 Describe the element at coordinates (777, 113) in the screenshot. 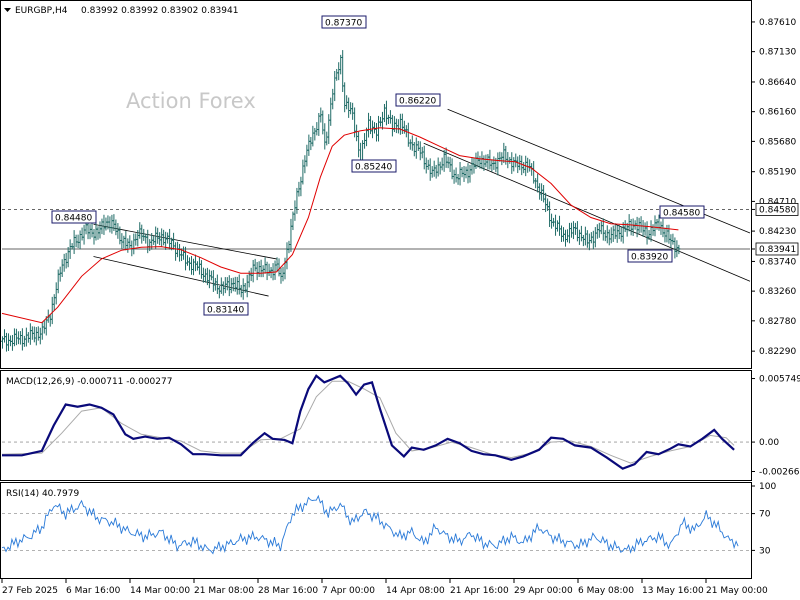

I see `price-tick-label: 0.86160` at that location.